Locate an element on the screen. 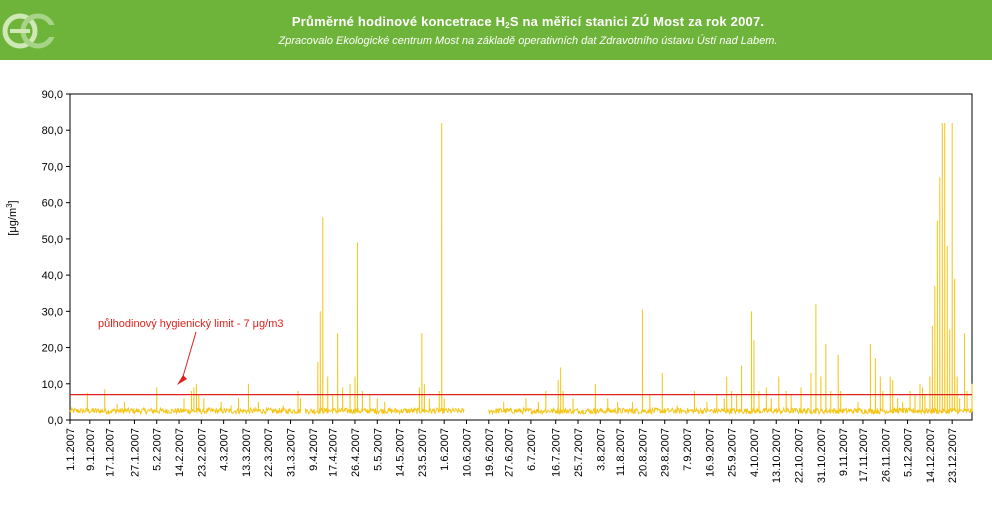  x-tick-label: 22.3.2007 is located at coordinates (269, 452).